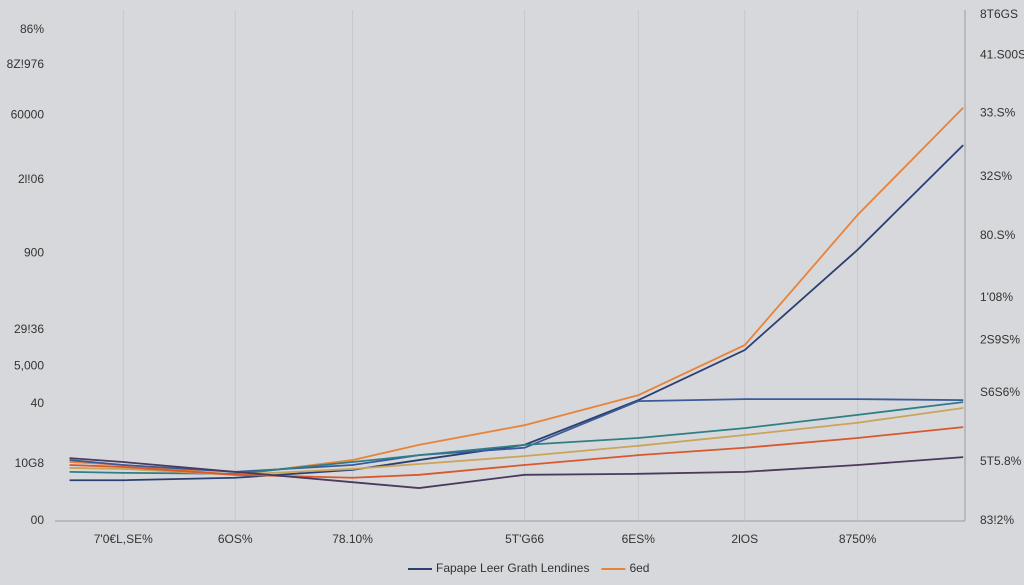  What do you see at coordinates (29, 365) in the screenshot?
I see `y-tick-label: 5,000` at bounding box center [29, 365].